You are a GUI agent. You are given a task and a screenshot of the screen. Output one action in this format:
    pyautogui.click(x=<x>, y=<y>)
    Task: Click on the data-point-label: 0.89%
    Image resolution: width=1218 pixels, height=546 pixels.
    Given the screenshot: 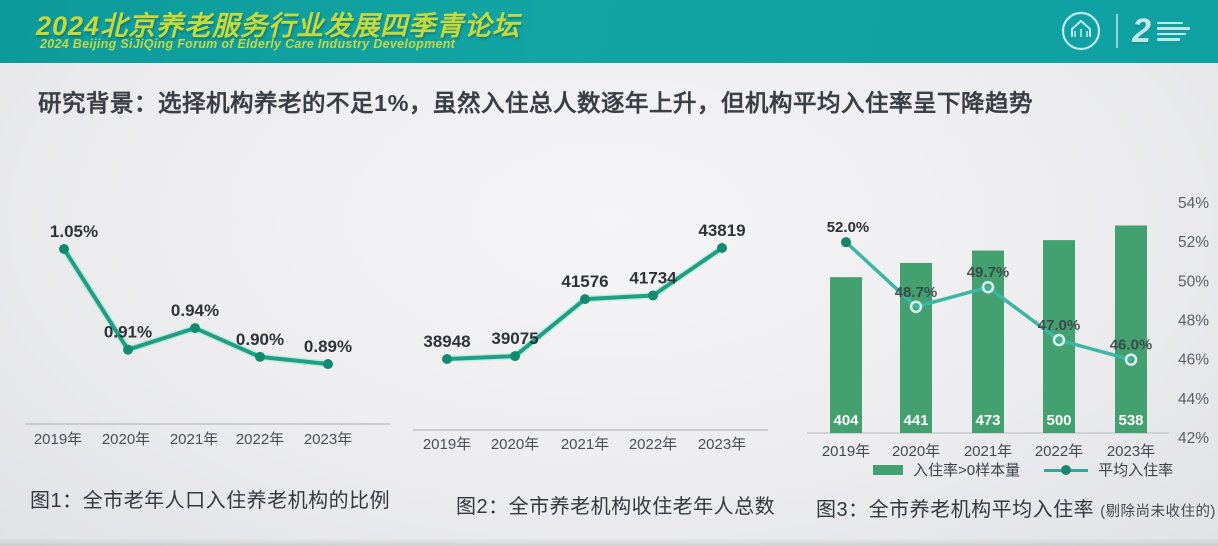 What is the action you would take?
    pyautogui.click(x=328, y=346)
    